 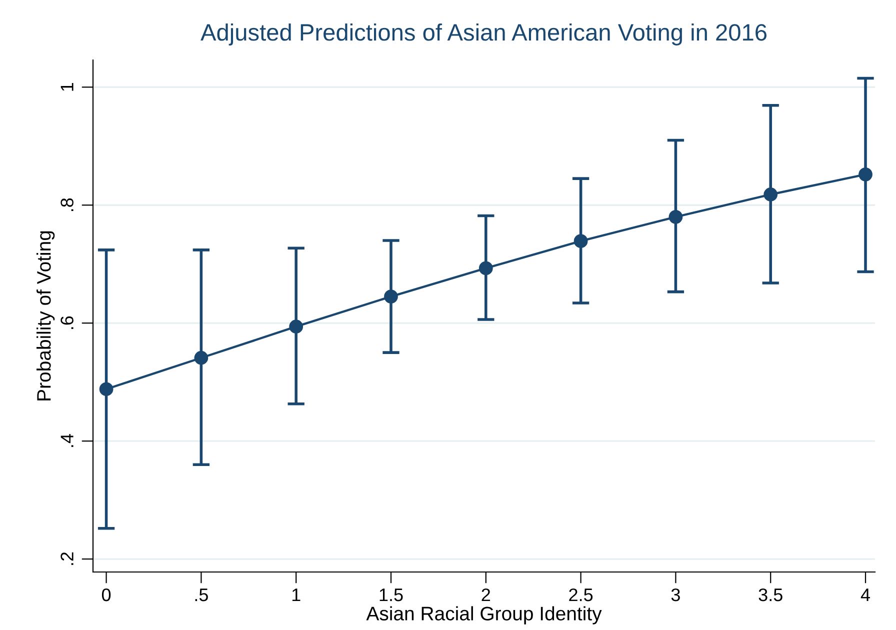 What do you see at coordinates (675, 595) in the screenshot?
I see `x-tick-label: 3` at bounding box center [675, 595].